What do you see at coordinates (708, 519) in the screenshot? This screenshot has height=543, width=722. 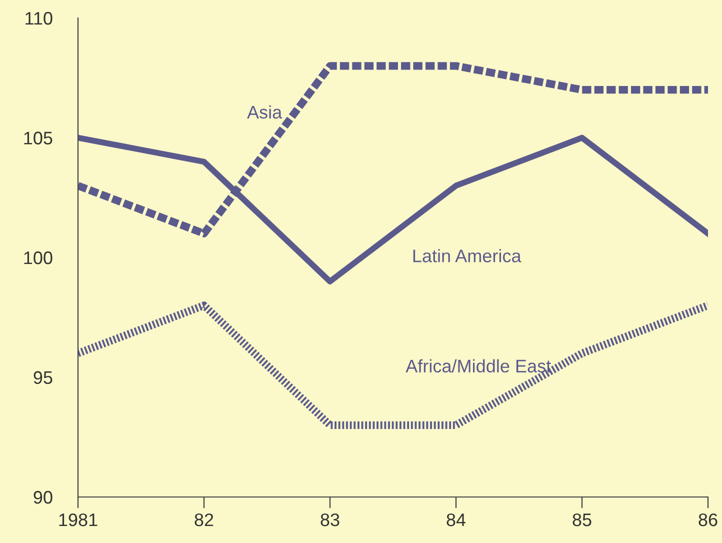 I see `x-tick-label: 86` at bounding box center [708, 519].